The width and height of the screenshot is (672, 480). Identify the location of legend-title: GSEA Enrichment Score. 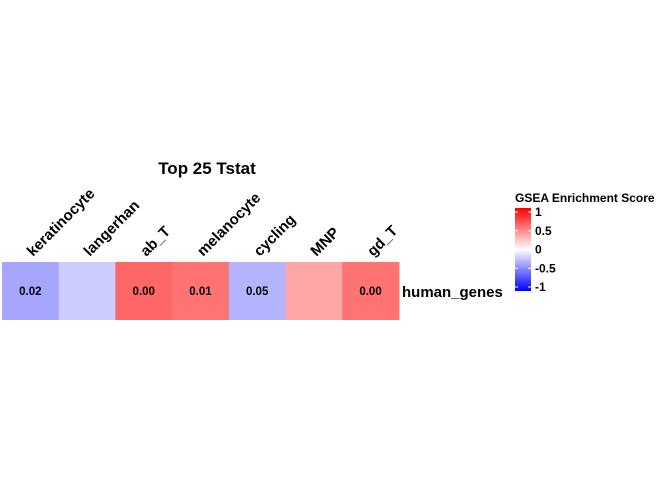
(585, 198).